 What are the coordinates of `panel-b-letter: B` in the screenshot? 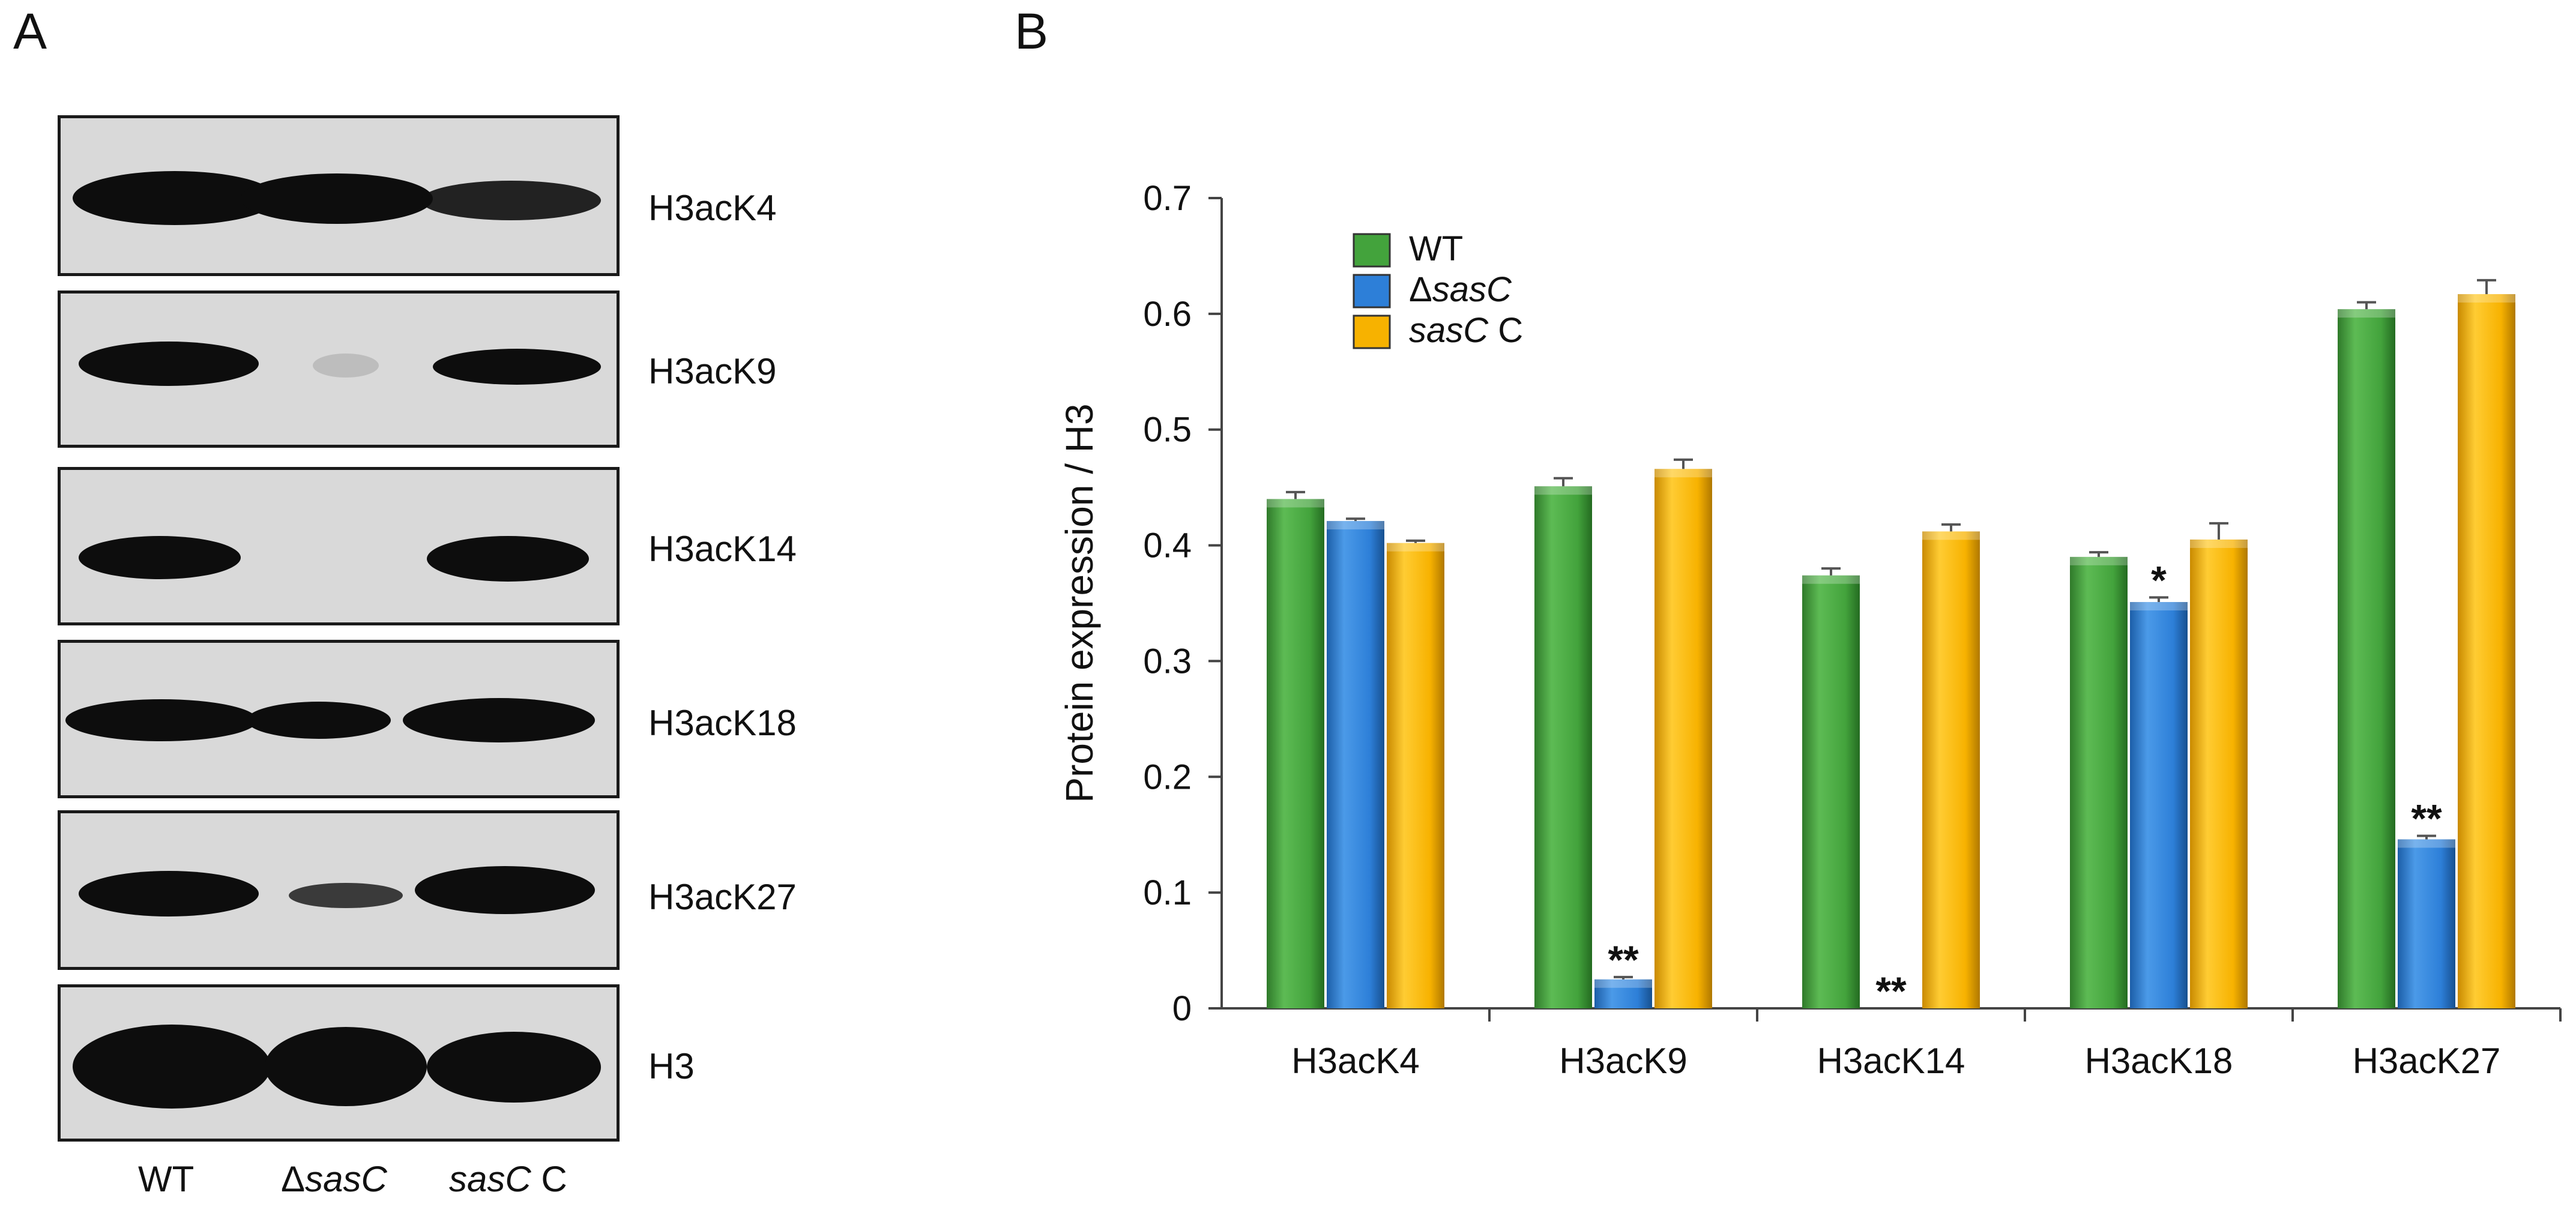 It's located at (1032, 31).